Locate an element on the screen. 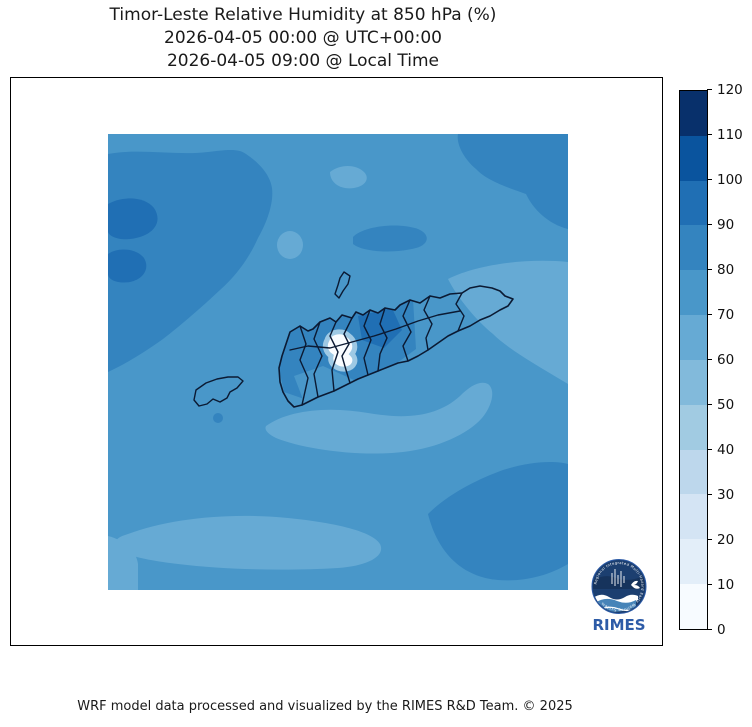 The height and width of the screenshot is (727, 752). contour-region-80-90-topright is located at coordinates (512, 181).